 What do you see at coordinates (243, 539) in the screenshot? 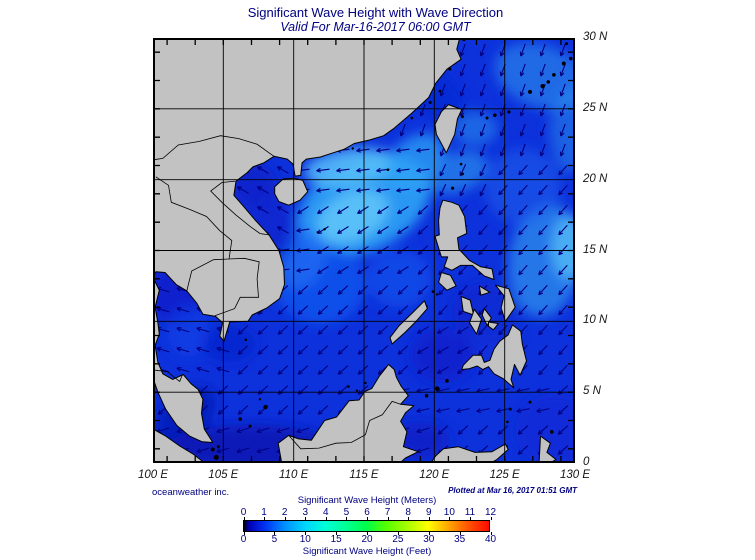
I see `colorbar-feet-tick-label: 0` at bounding box center [243, 539].